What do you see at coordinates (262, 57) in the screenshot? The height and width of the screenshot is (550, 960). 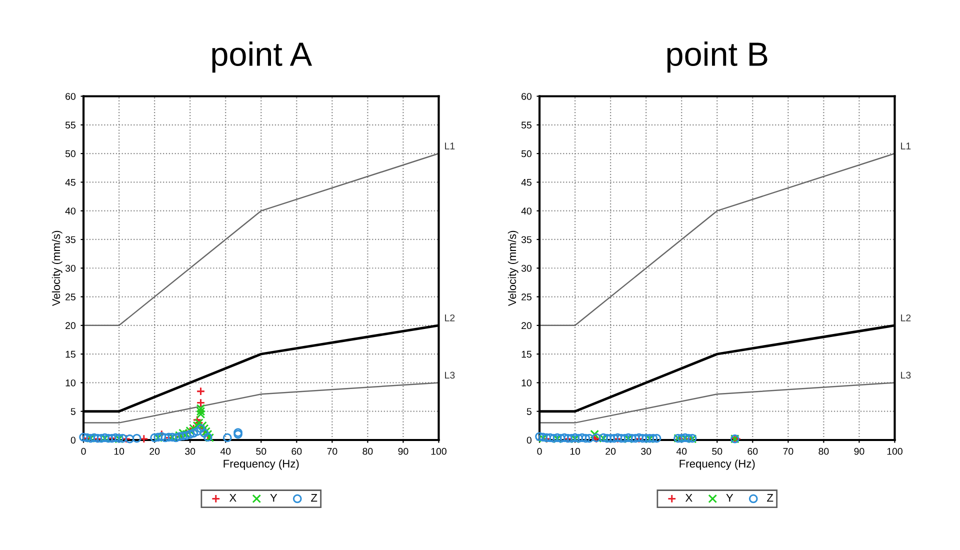 I see `chart-title: point A` at bounding box center [262, 57].